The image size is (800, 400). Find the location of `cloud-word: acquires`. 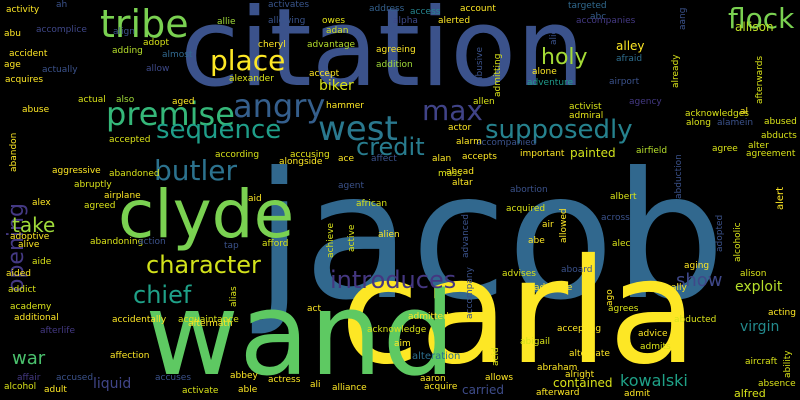

cloud-word: acquires is located at coordinates (24, 80).